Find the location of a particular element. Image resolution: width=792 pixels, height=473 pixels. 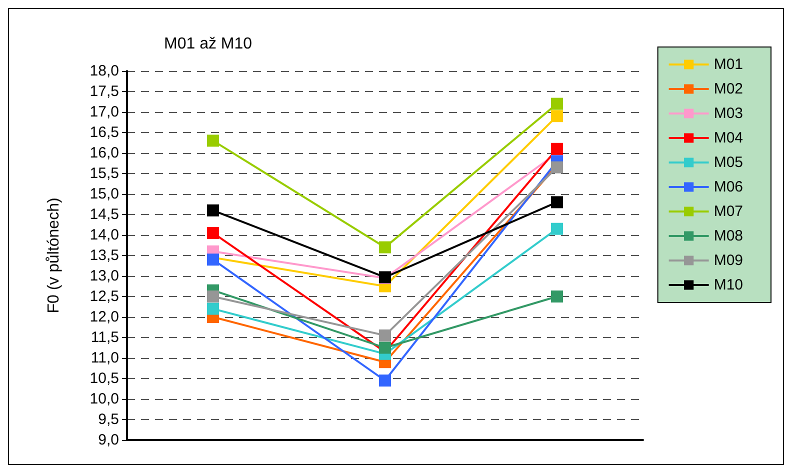

y-tick-label: 14,5 is located at coordinates (104, 214).